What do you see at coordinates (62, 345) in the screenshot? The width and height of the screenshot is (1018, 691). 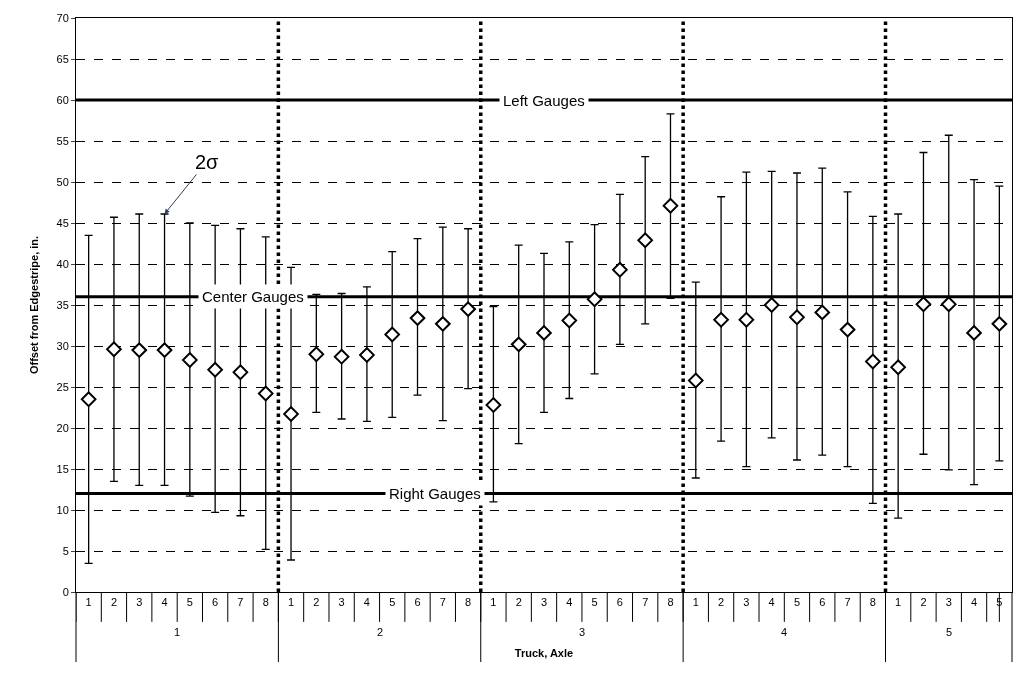 I see `y-tick-label: 30` at bounding box center [62, 345].